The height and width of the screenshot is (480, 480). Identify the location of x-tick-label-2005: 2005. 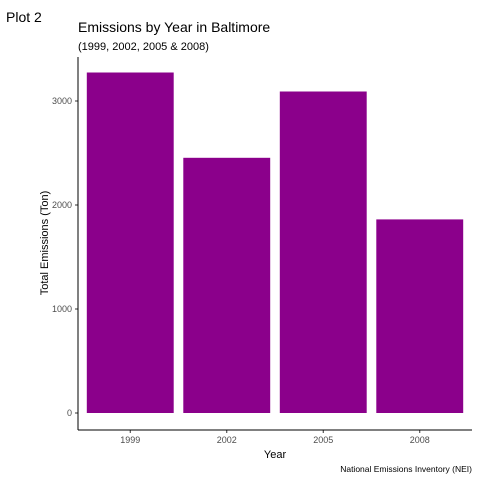
(323, 440).